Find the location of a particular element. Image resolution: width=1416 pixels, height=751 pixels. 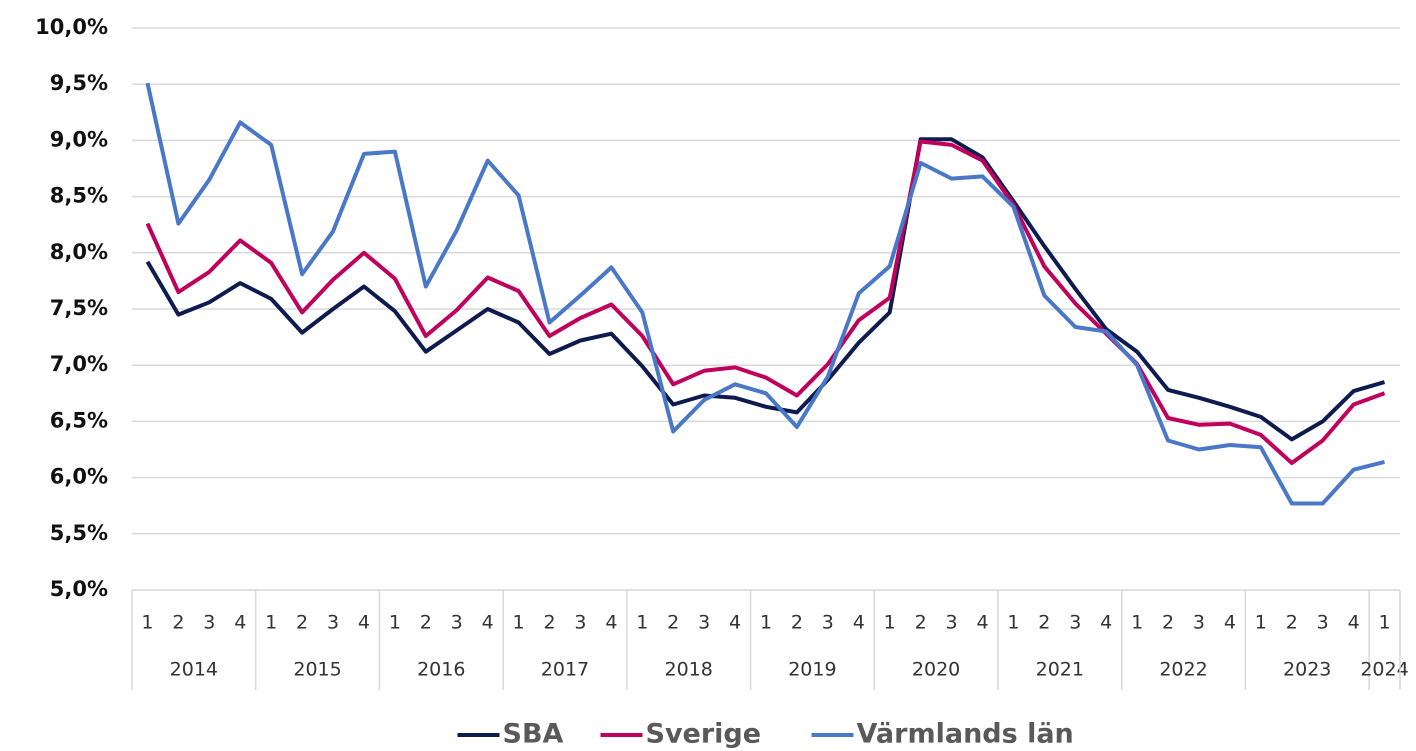

legend-label: Sverige is located at coordinates (704, 734).